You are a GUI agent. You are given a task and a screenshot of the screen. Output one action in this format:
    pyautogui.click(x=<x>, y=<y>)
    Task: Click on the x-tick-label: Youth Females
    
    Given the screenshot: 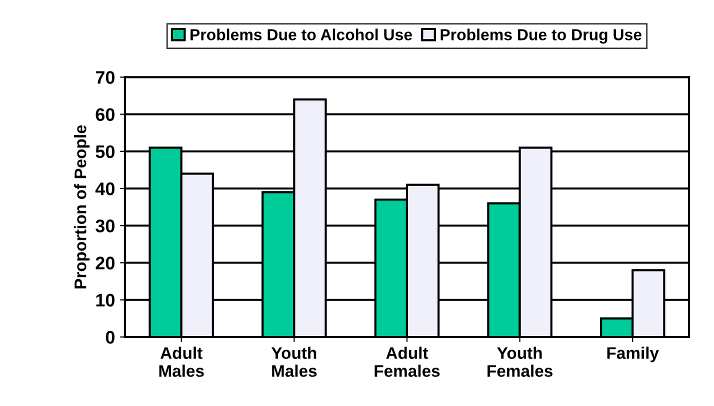 What is the action you would take?
    pyautogui.click(x=520, y=361)
    